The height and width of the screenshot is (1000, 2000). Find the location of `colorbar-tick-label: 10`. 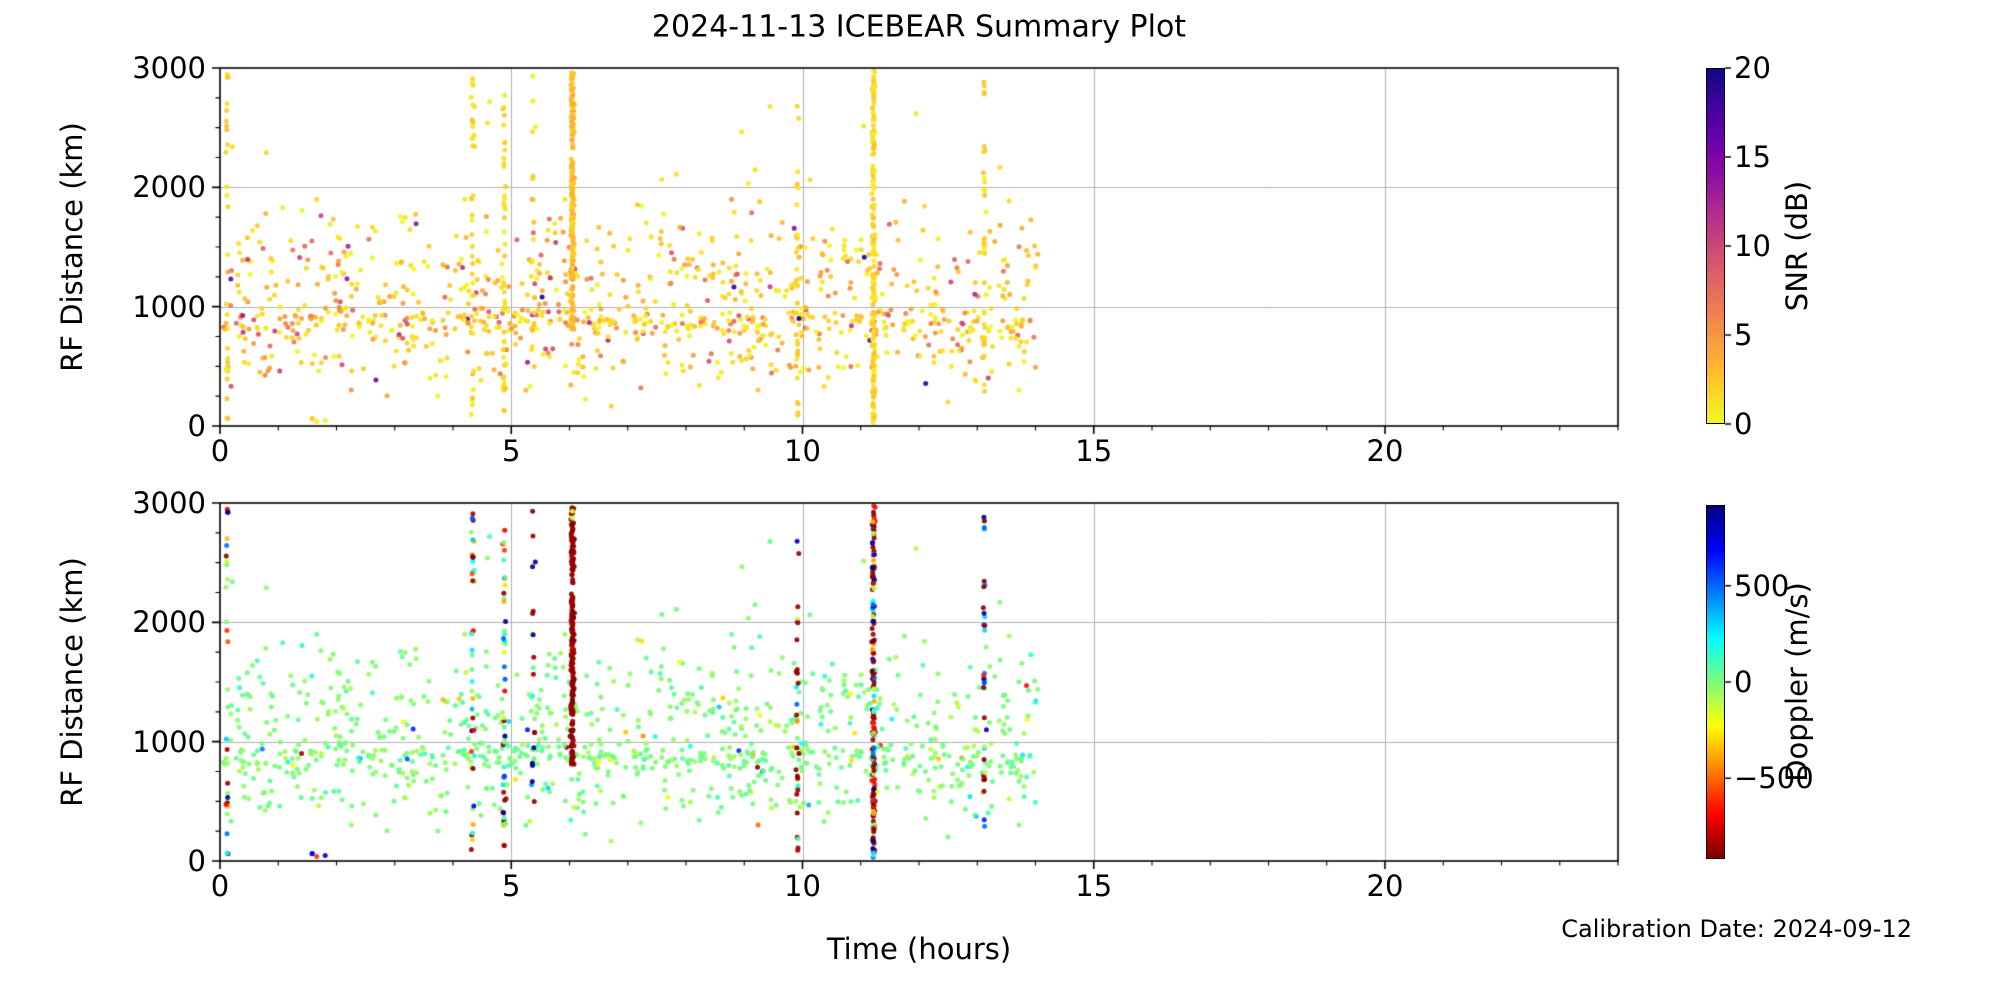

colorbar-tick-label: 10 is located at coordinates (1752, 246).